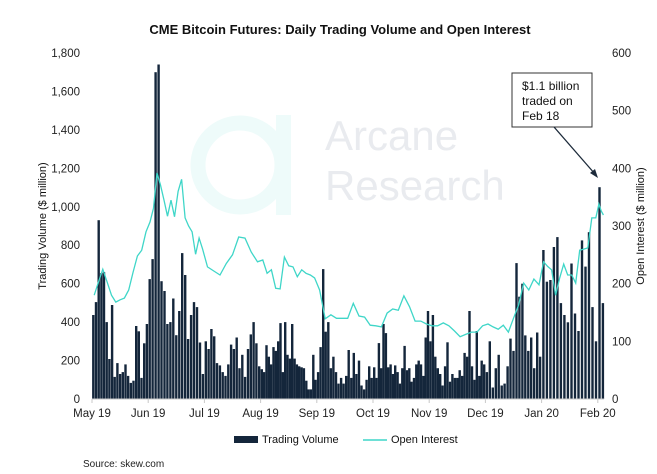  What do you see at coordinates (621, 112) in the screenshot?
I see `right-tick-label: 500` at bounding box center [621, 112].